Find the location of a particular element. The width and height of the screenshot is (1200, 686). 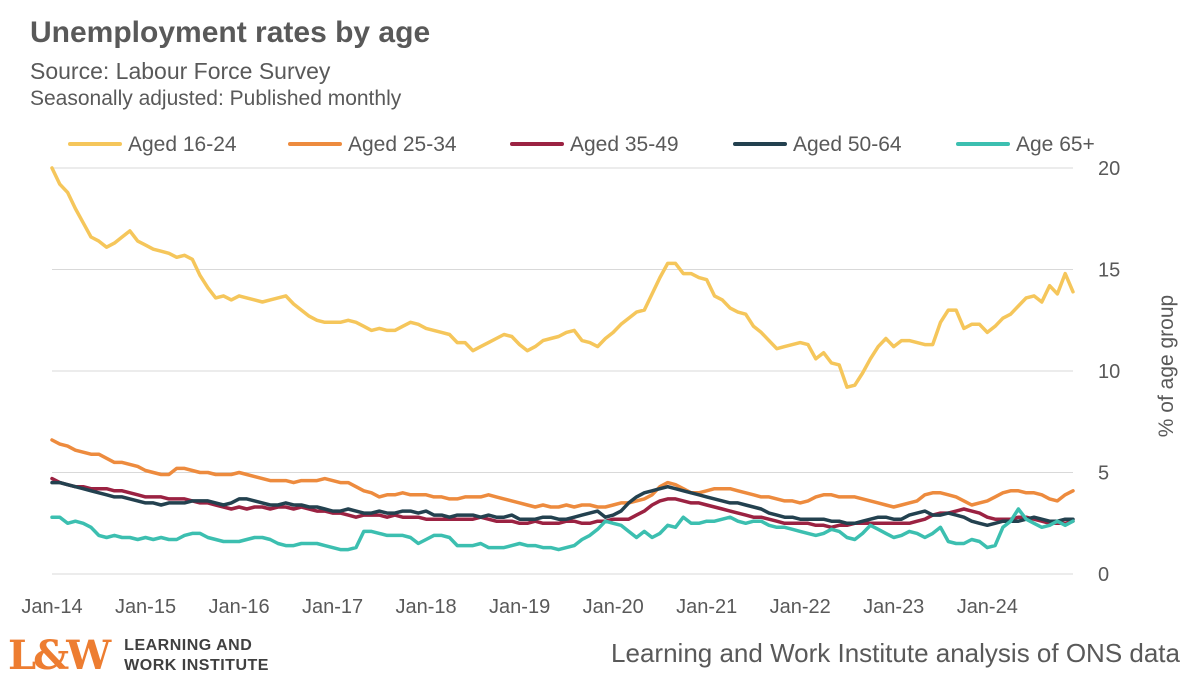

x-tick-label: Jan-24 is located at coordinates (987, 607).